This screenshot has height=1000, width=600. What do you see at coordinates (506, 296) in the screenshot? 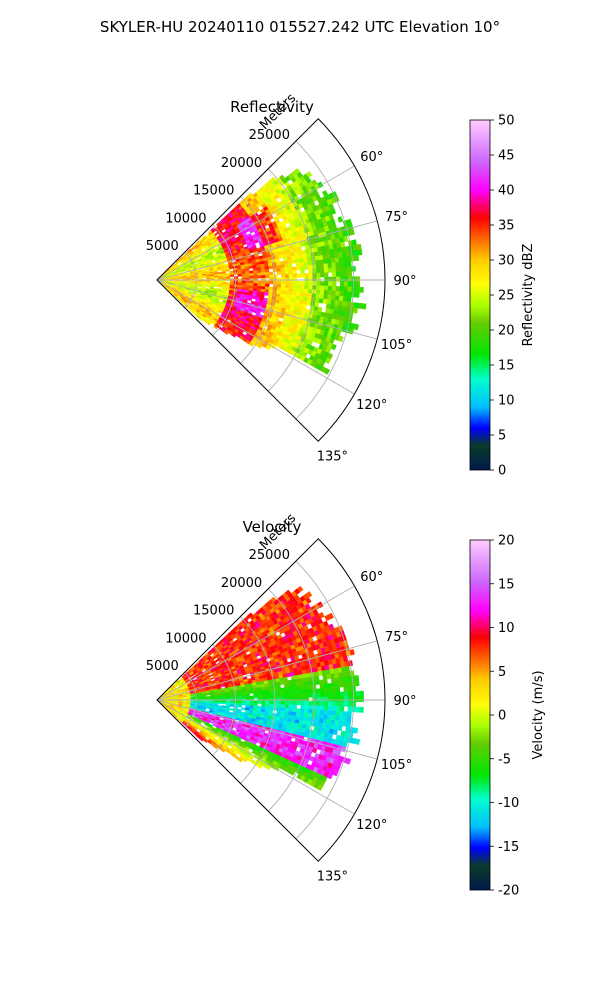
I see `colorbar-tick-label: 25` at bounding box center [506, 296].